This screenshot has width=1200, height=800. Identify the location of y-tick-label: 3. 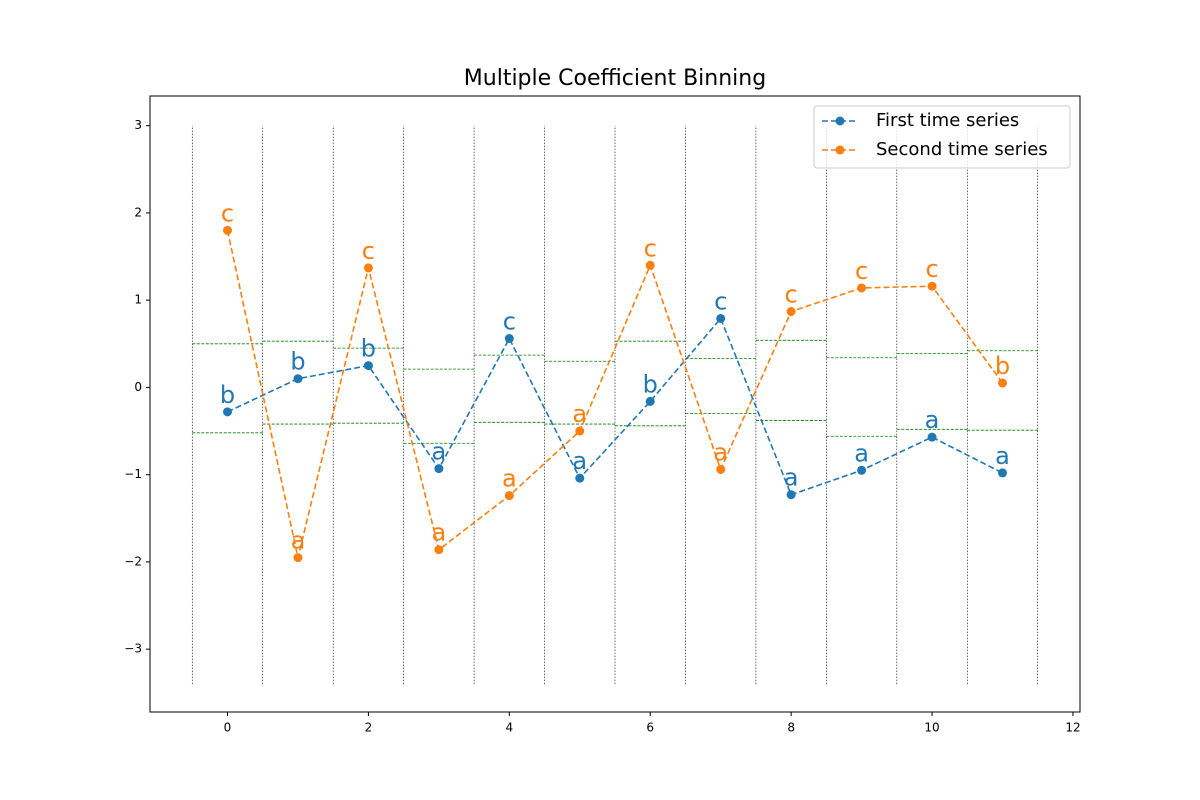
(138, 125).